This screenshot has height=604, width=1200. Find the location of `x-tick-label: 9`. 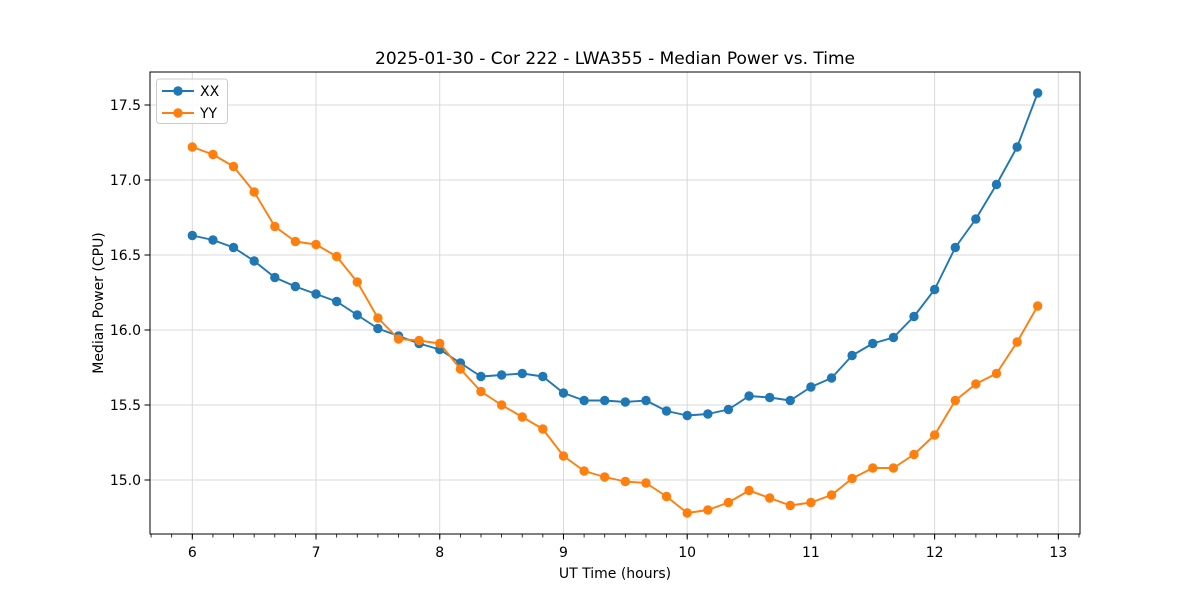

x-tick-label: 9 is located at coordinates (563, 553).